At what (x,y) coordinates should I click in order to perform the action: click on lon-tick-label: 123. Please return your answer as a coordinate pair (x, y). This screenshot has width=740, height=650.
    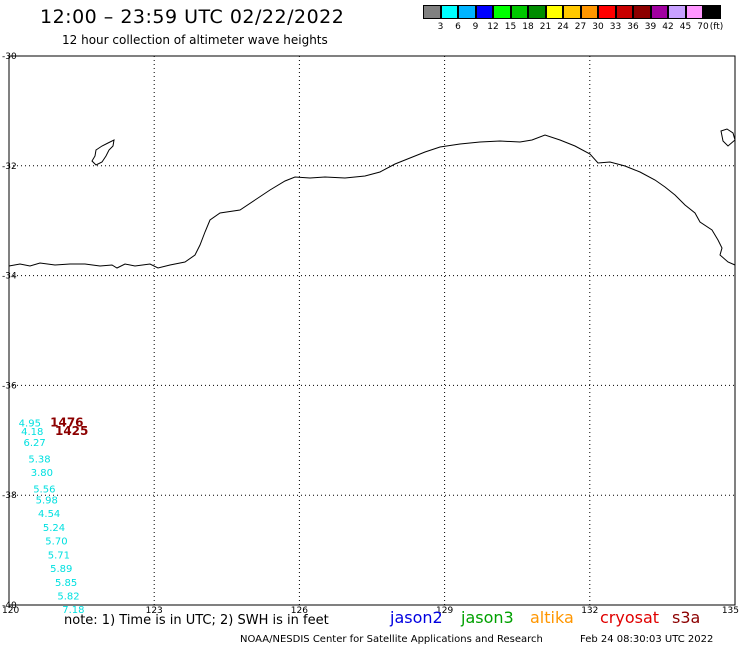
    Looking at the image, I should click on (154, 611).